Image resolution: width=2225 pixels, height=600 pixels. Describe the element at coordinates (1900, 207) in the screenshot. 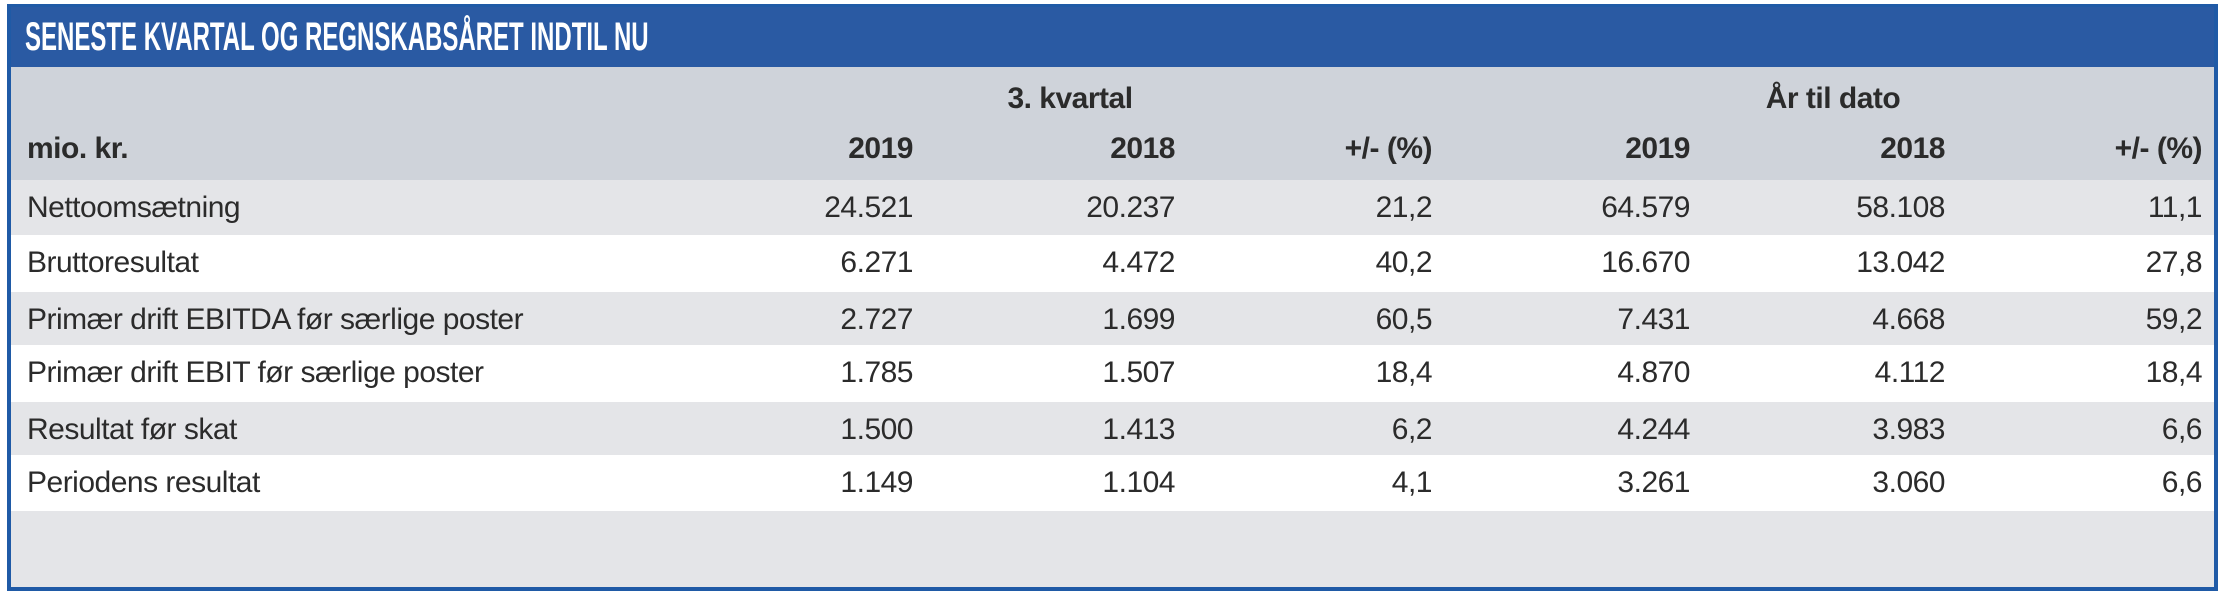

I see `cell-ytd-2018: 58.108` at that location.